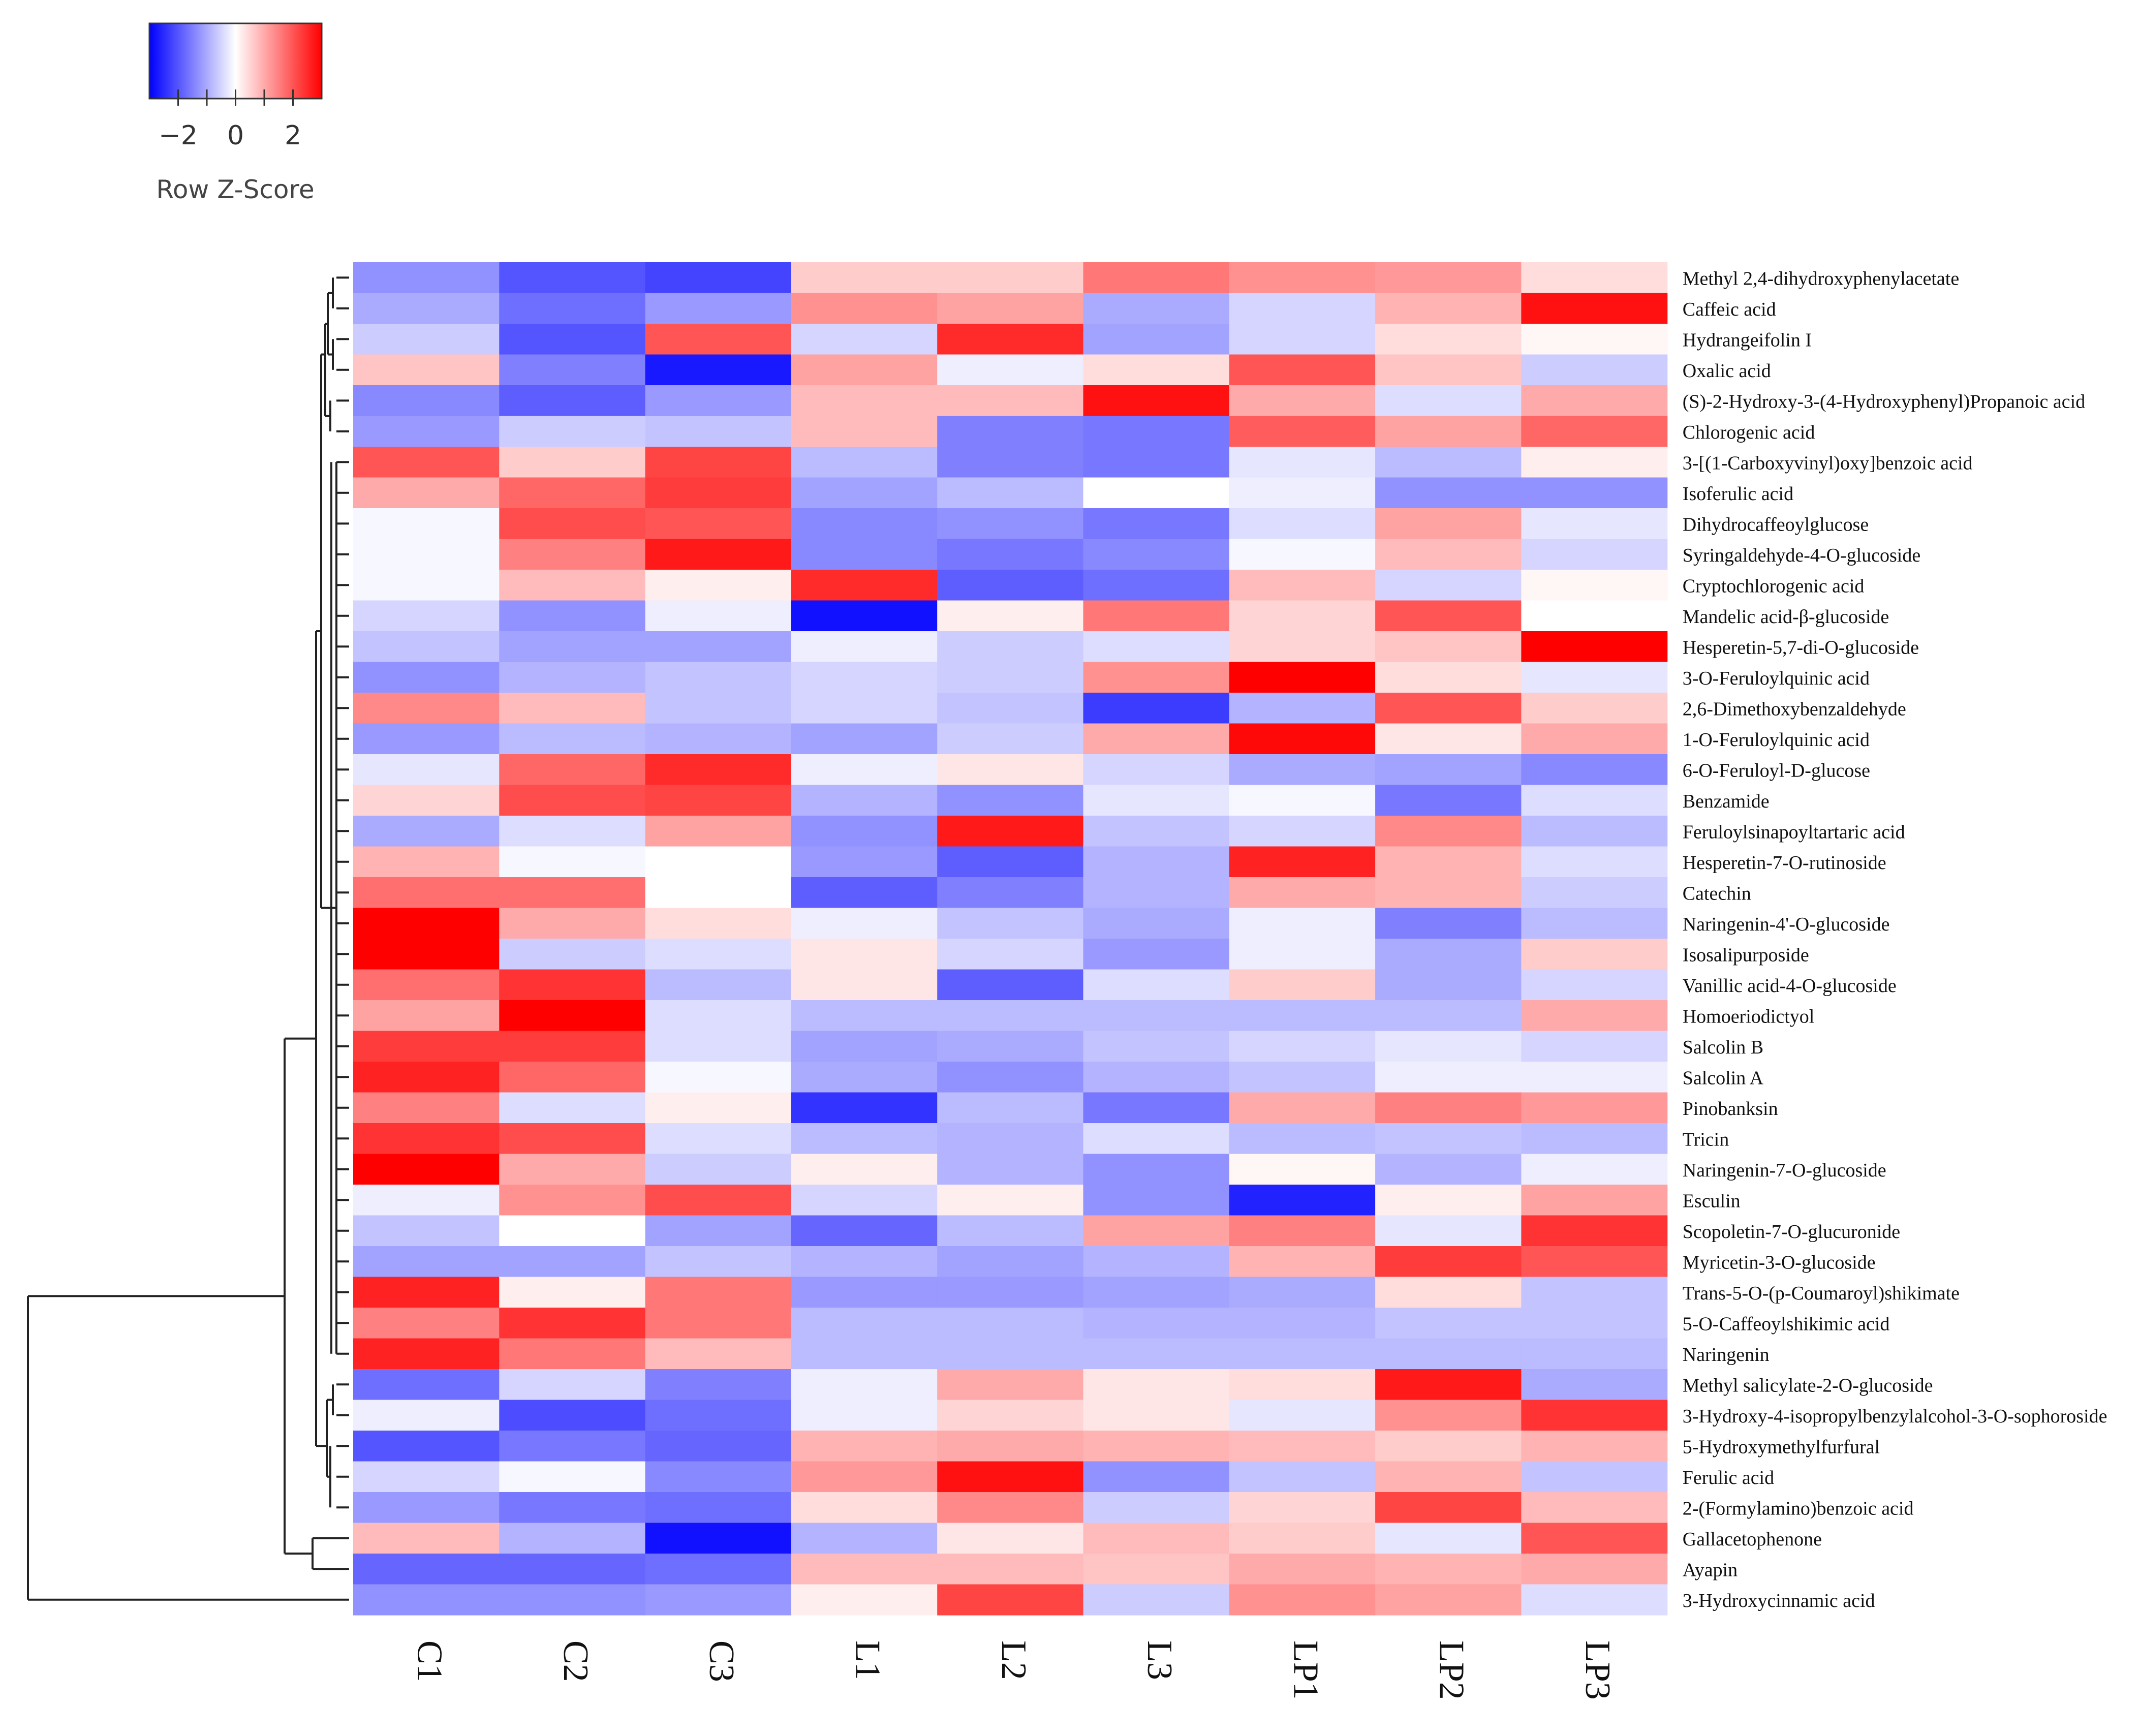 The image size is (2140, 1736). Describe the element at coordinates (1794, 709) in the screenshot. I see `row-label: 2,6-Dimethoxybenzaldehyde` at that location.